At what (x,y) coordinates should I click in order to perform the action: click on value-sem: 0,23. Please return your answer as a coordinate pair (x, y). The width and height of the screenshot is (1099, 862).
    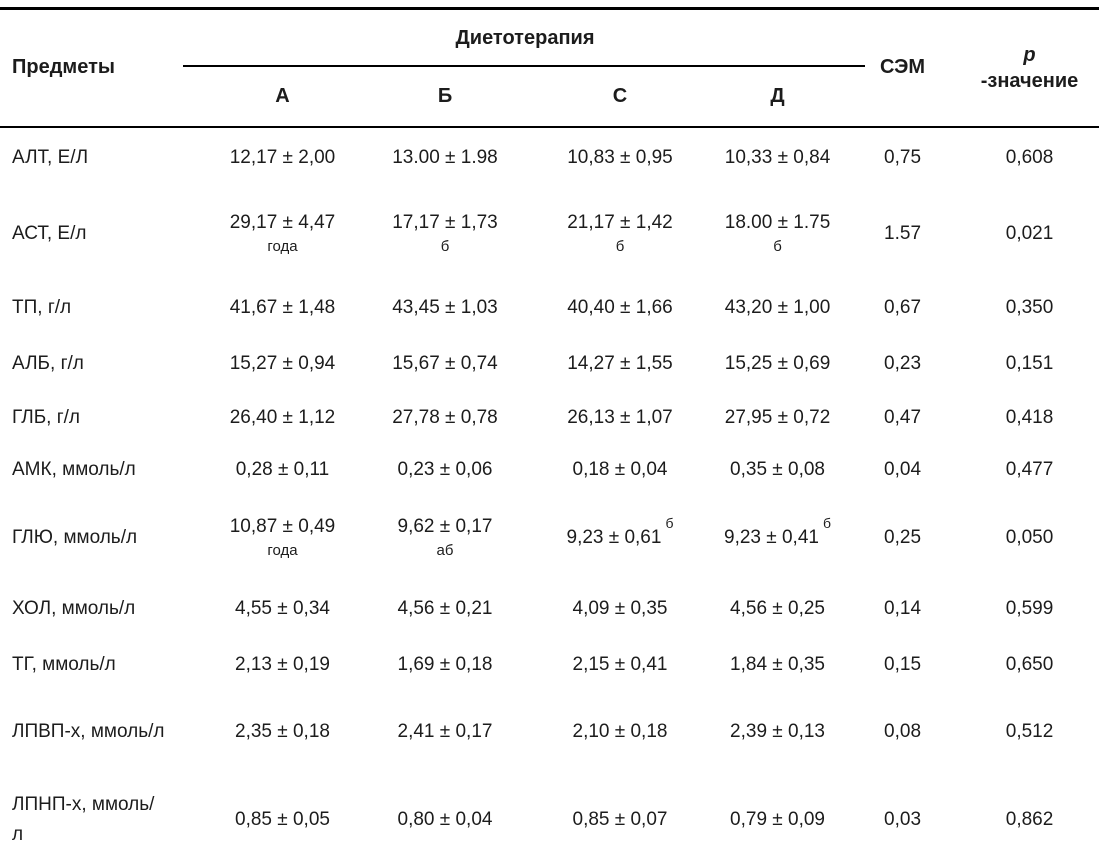
    Looking at the image, I should click on (903, 363).